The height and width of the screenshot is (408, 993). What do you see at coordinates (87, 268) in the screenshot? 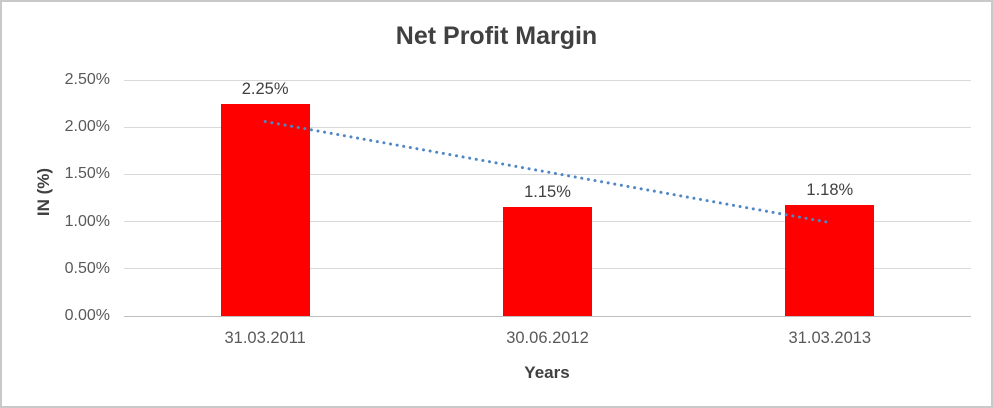
I see `y-tick-label: 0.50%` at bounding box center [87, 268].